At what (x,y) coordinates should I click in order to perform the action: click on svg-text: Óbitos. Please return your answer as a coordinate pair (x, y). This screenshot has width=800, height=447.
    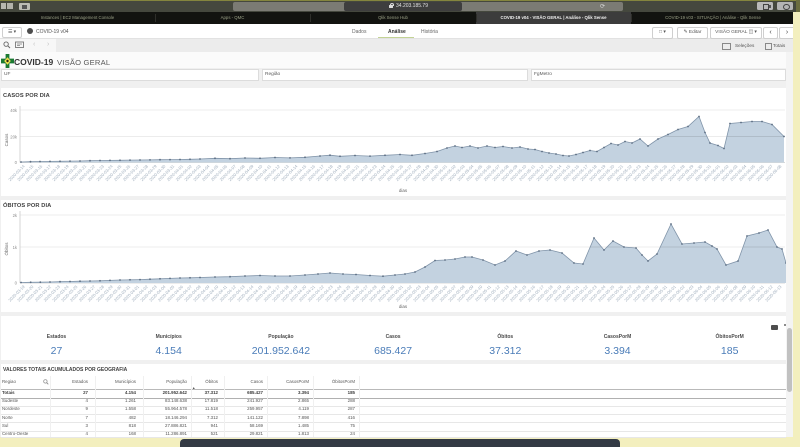
    Looking at the image, I should click on (6, 249).